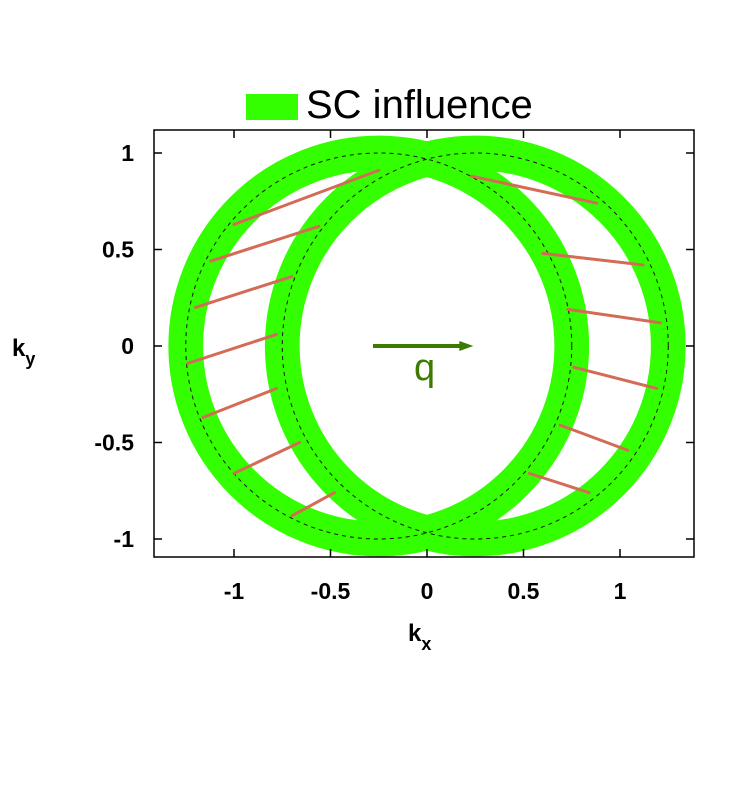 Image resolution: width=750 pixels, height=787 pixels. What do you see at coordinates (19, 348) in the screenshot?
I see `y-axis-label-main: k` at bounding box center [19, 348].